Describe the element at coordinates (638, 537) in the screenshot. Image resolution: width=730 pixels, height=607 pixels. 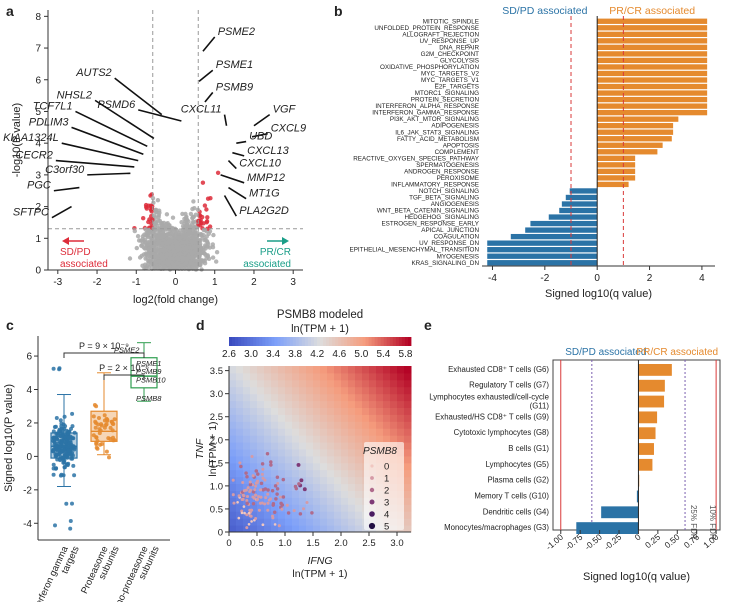
I see `x-tick-label: 0` at that location.